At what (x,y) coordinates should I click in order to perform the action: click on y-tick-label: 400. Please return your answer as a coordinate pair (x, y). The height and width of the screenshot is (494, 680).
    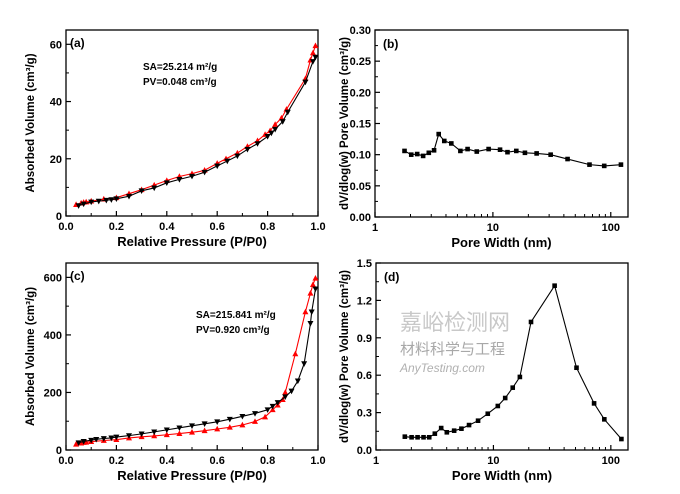
    Looking at the image, I should click on (53, 336).